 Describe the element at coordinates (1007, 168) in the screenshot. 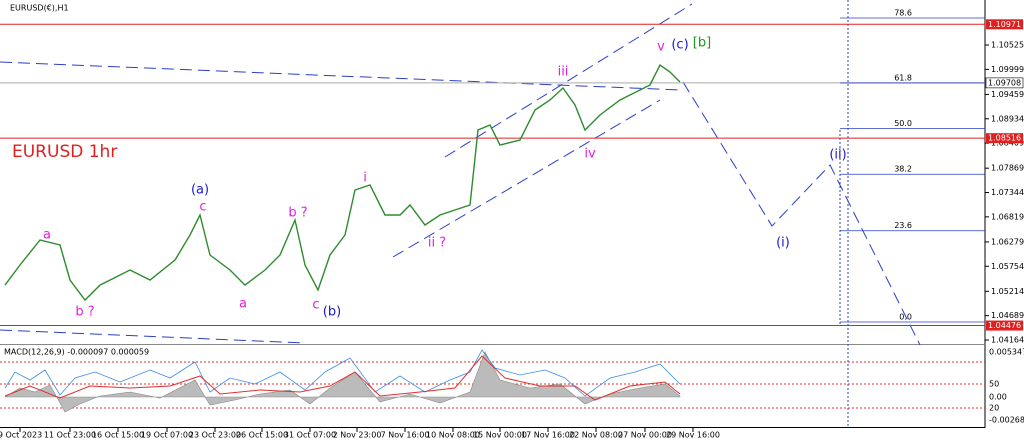

I see `y-tick-label: 1.07869` at that location.